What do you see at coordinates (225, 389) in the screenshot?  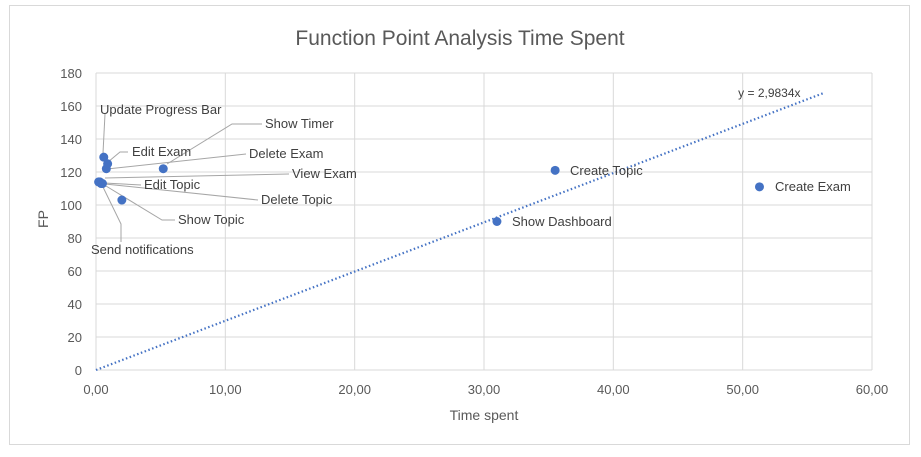 I see `x-tick-label: 10,00` at bounding box center [225, 389].